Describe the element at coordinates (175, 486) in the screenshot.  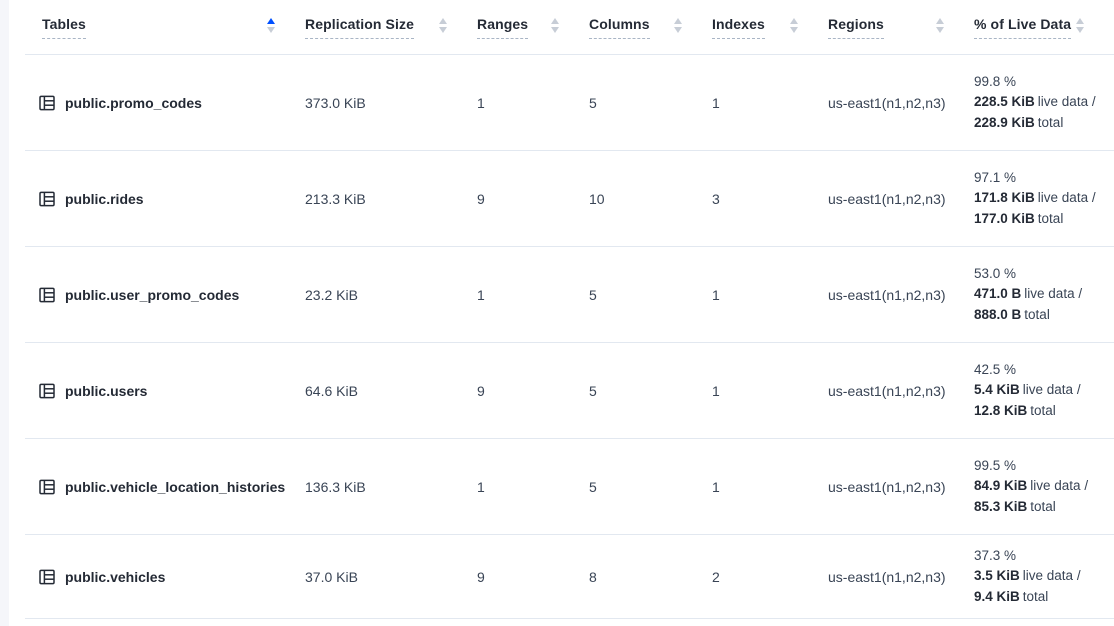
I see `table-name-link: public.vehicle_location_histories` at that location.